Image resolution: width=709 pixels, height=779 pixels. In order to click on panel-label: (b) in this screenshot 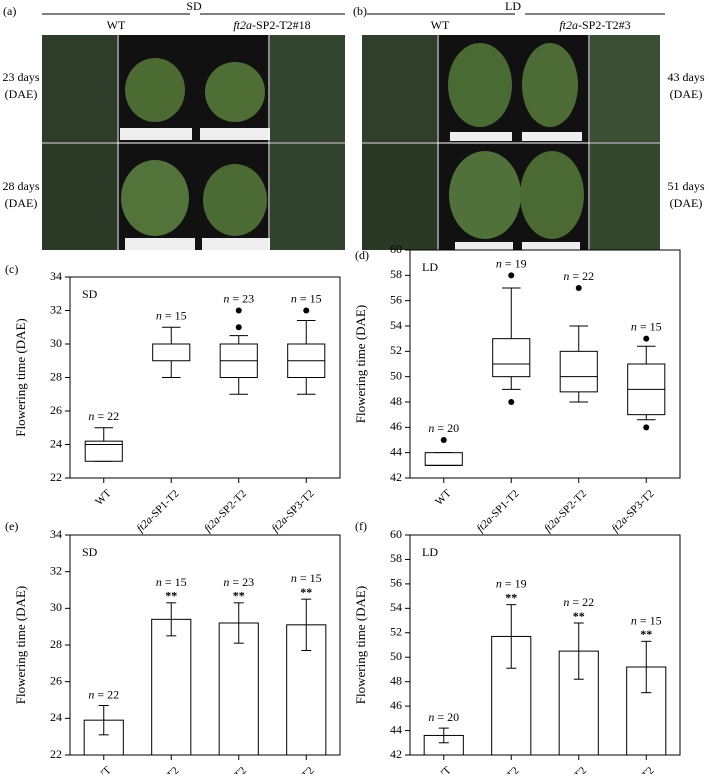, I will do `click(360, 11)`.